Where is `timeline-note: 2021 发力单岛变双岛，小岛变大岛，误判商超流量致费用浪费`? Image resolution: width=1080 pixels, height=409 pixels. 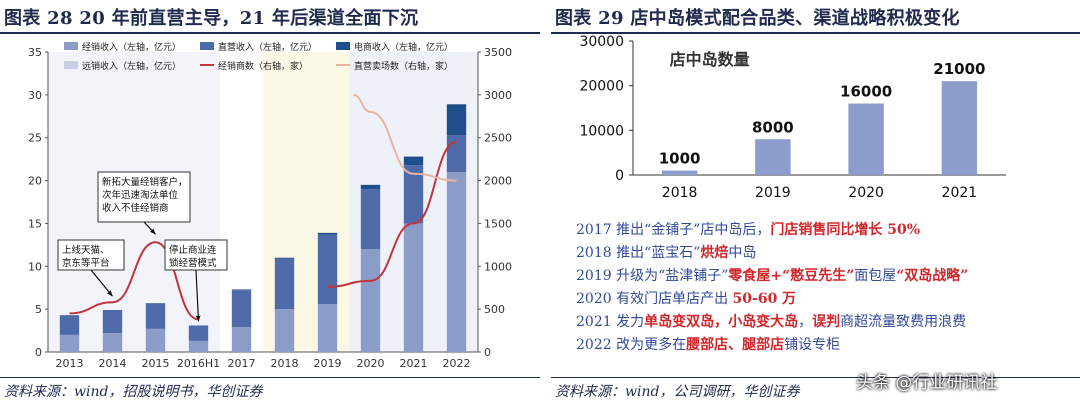 timeline-note: 2021 发力单岛变双岛，小岛变大岛，误判商超流量致费用浪费 is located at coordinates (828, 322).